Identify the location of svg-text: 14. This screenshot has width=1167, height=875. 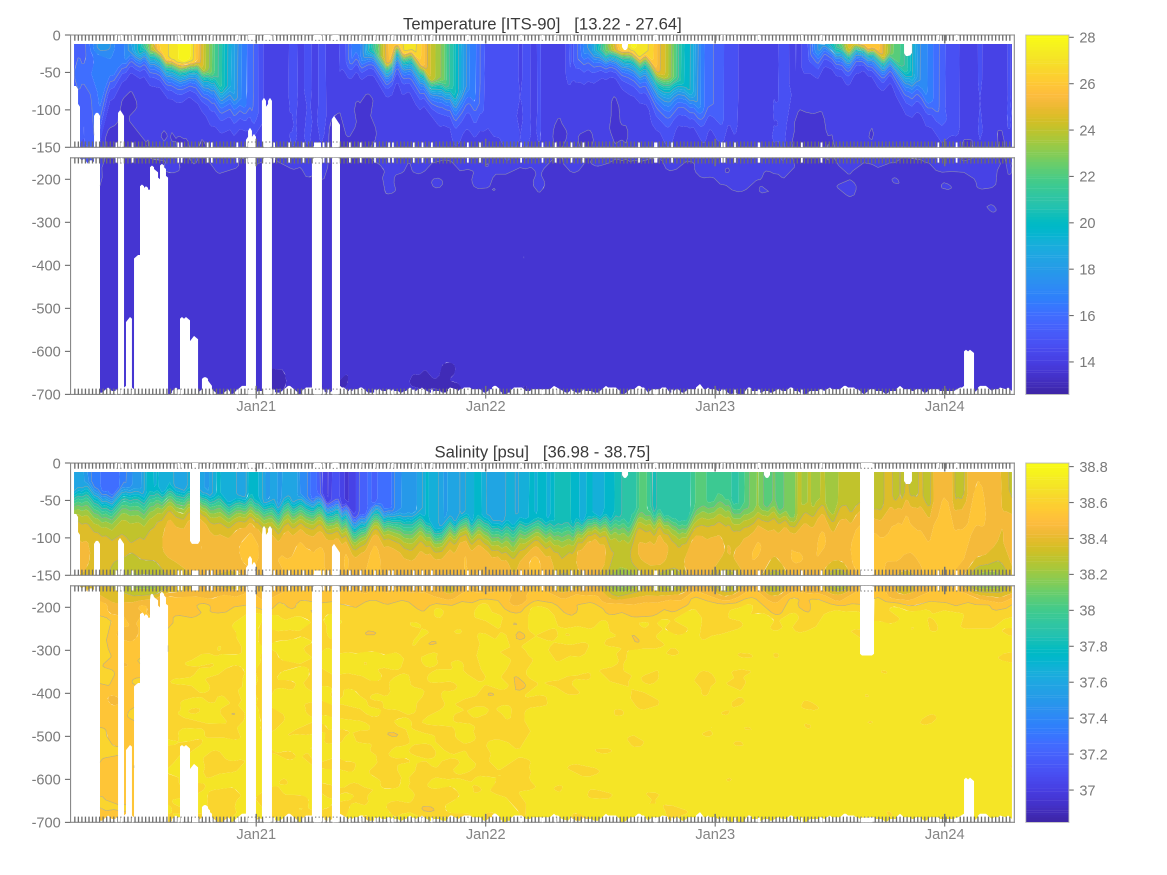
(1087, 363).